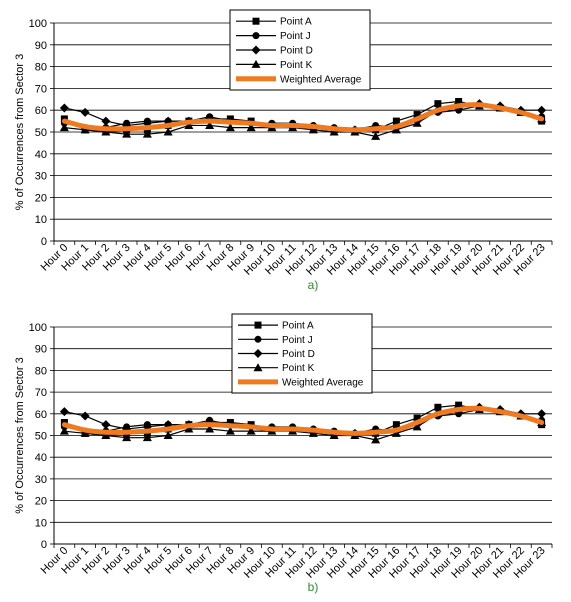 This screenshot has width=571, height=602. Describe the element at coordinates (313, 285) in the screenshot. I see `panel-label: a)` at that location.